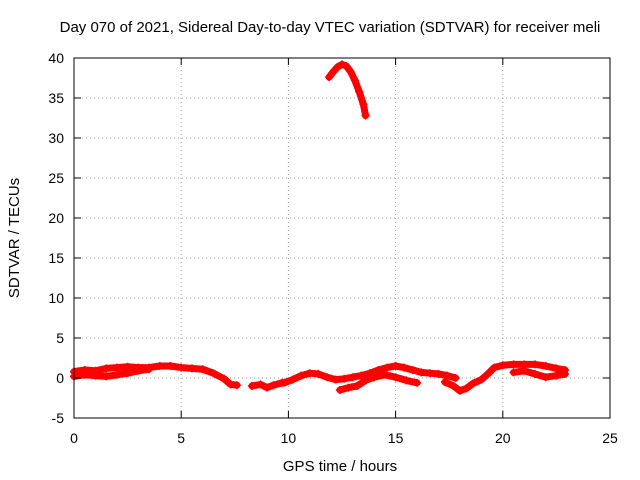 The image size is (640, 480). What do you see at coordinates (56, 178) in the screenshot?
I see `y-tick-label: 25` at bounding box center [56, 178].